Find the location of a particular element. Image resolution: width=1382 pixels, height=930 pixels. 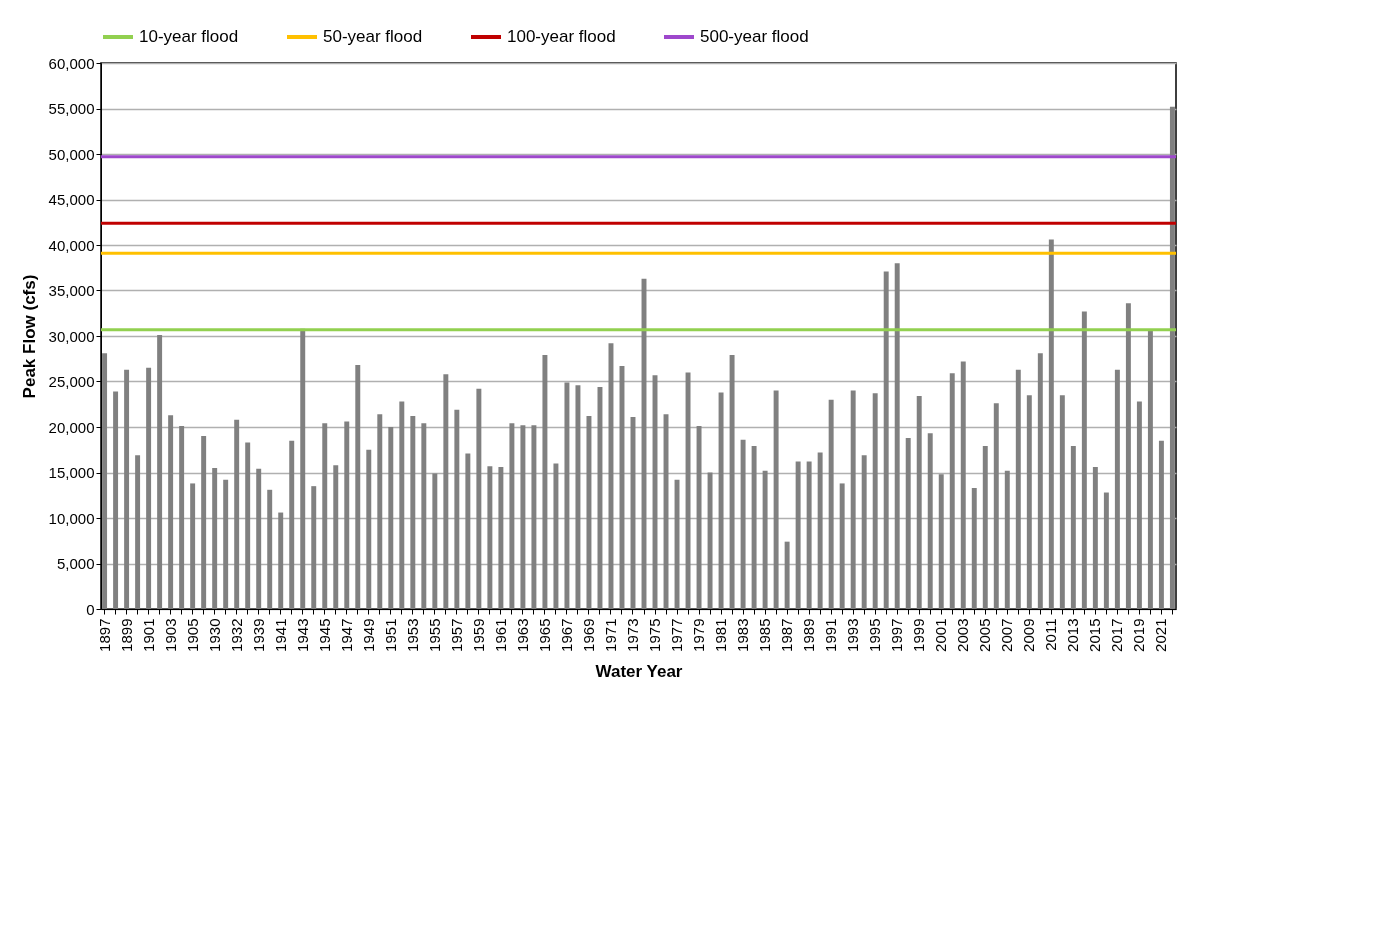

x-tick-label: 1975 is located at coordinates (655, 635).